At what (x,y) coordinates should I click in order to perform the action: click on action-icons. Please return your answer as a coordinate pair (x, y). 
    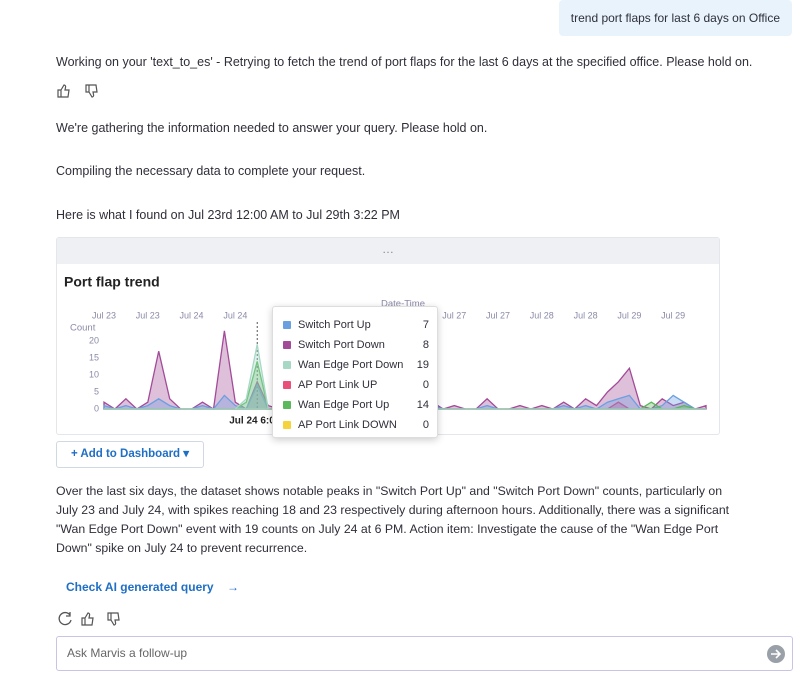
    Looking at the image, I should click on (94, 619).